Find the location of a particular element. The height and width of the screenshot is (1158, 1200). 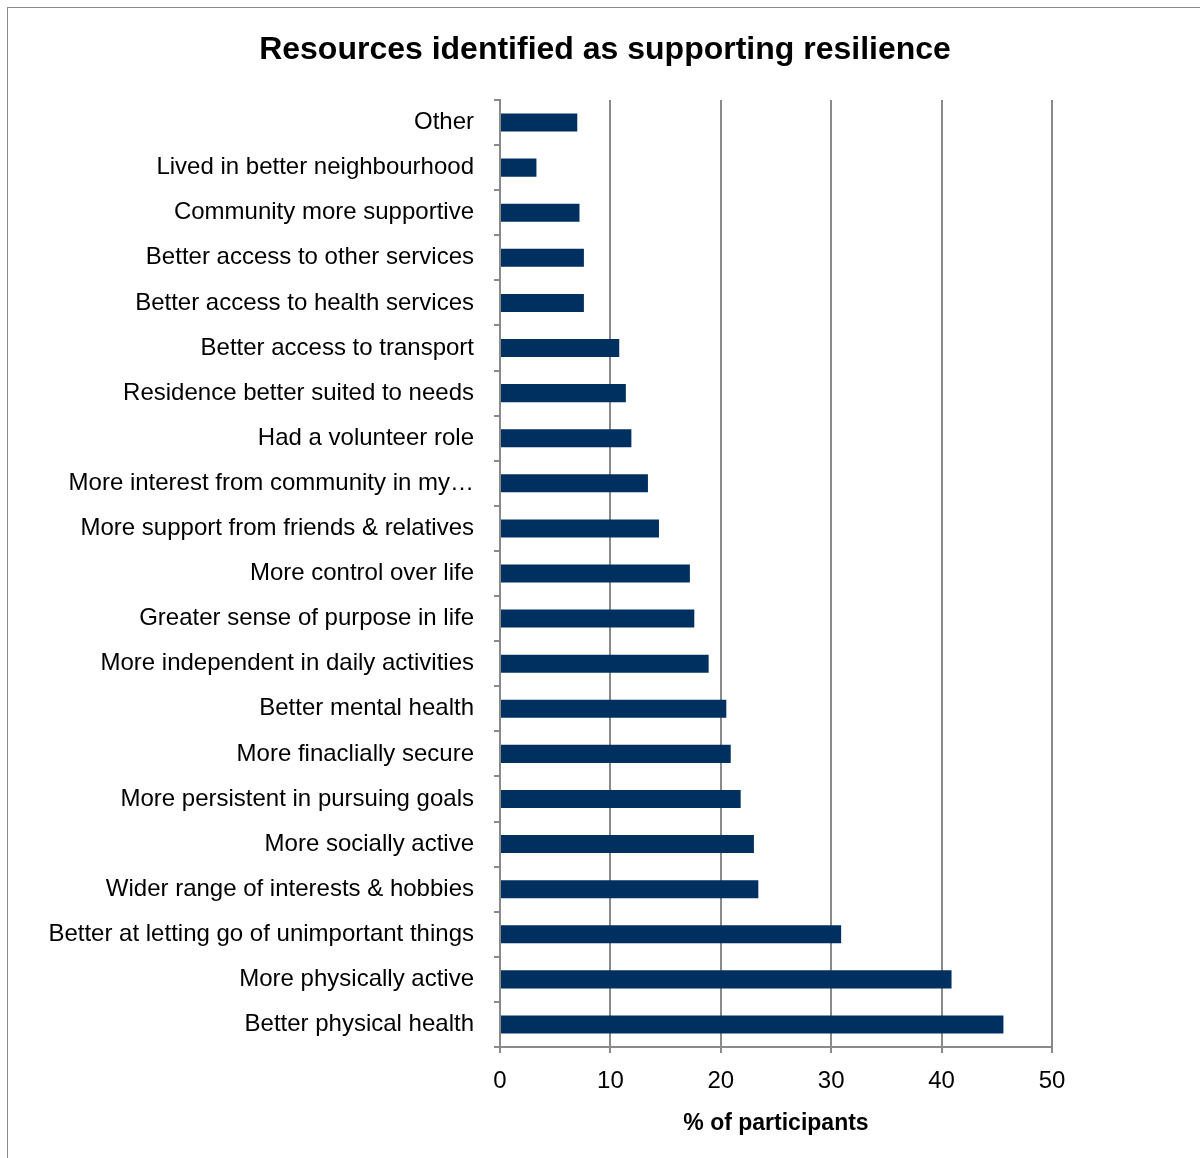

y-tick-label: More physically active is located at coordinates (356, 977).